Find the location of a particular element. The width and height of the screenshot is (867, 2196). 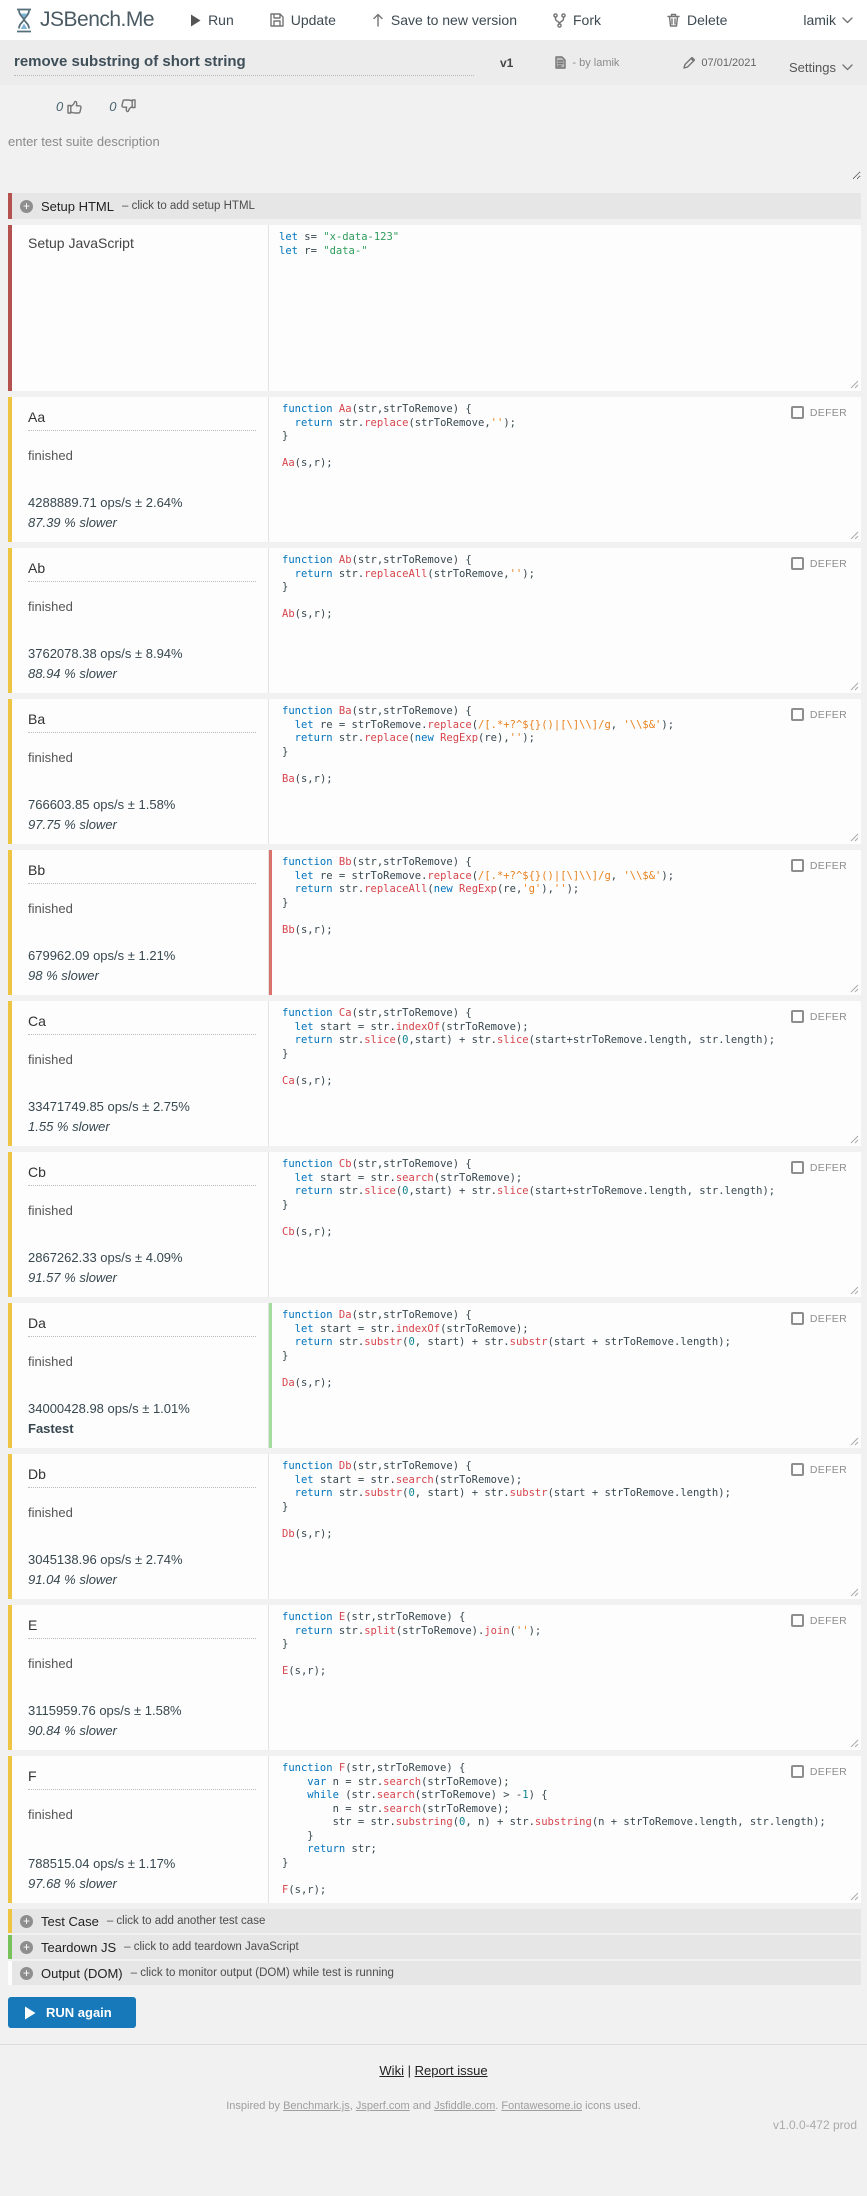

benchmark-title-input is located at coordinates (244, 62).